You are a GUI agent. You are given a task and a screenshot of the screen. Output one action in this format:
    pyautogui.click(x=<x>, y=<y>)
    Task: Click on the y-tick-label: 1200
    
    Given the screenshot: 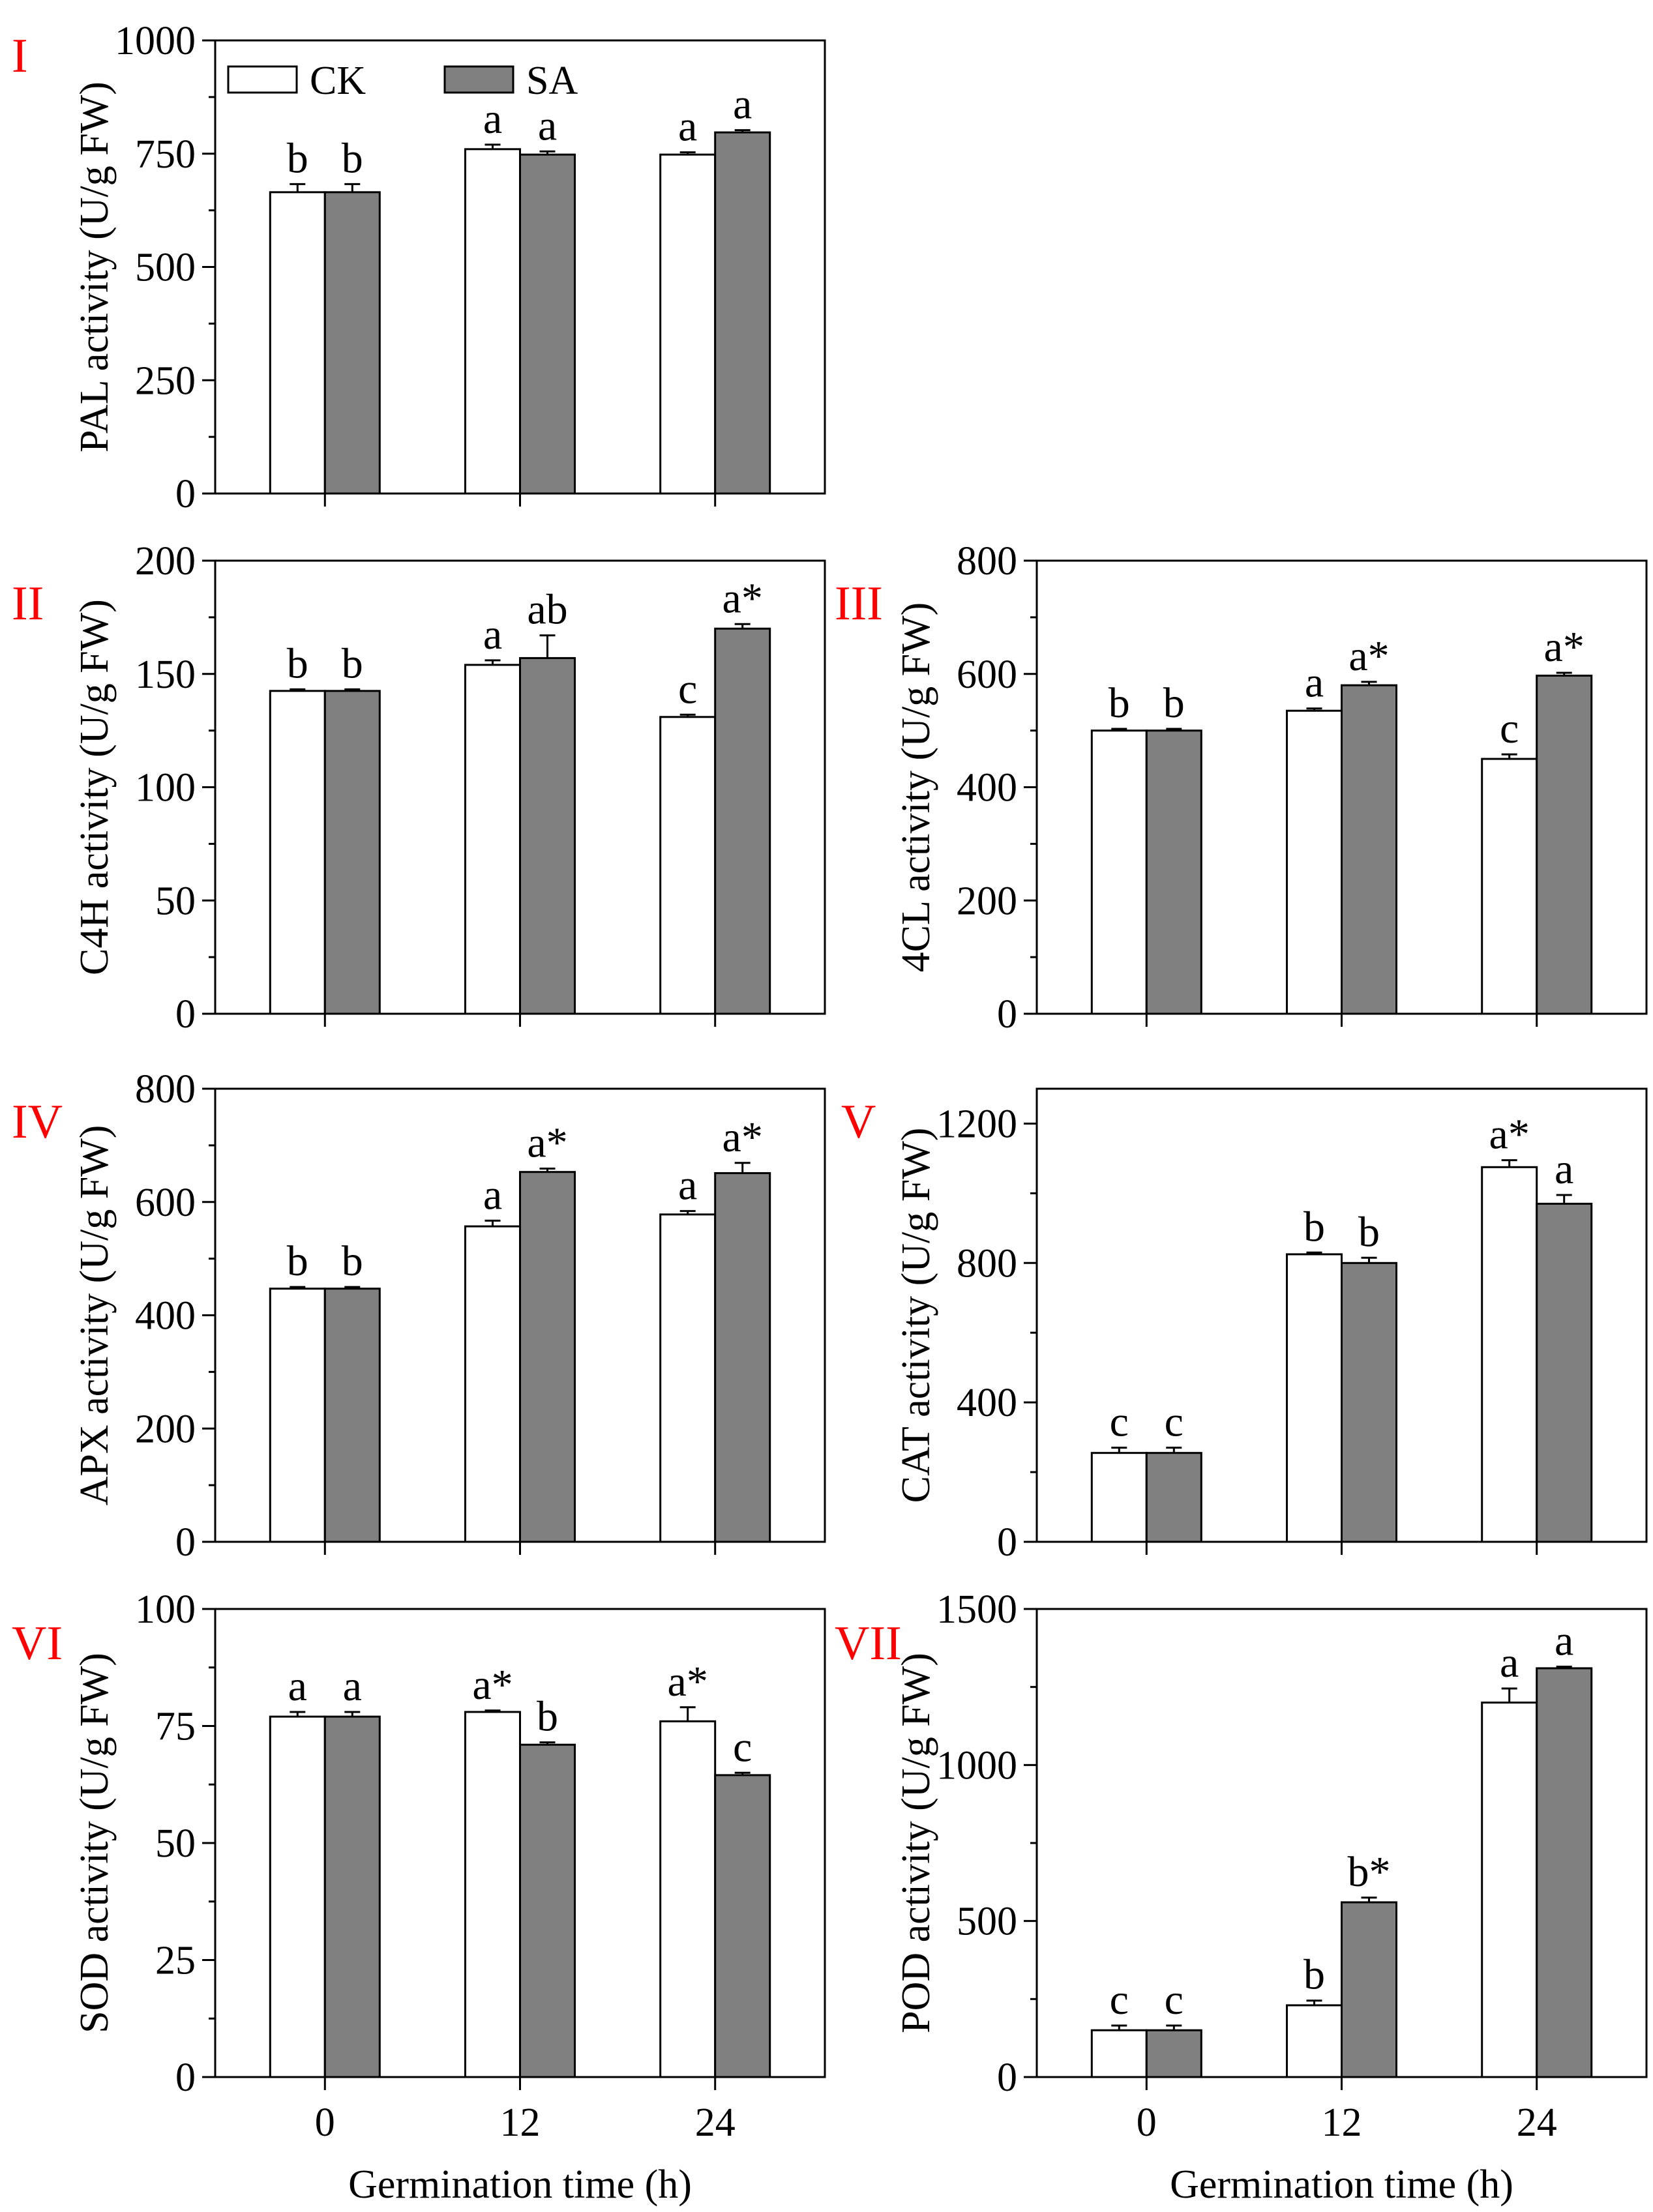 What is the action you would take?
    pyautogui.click(x=976, y=1124)
    